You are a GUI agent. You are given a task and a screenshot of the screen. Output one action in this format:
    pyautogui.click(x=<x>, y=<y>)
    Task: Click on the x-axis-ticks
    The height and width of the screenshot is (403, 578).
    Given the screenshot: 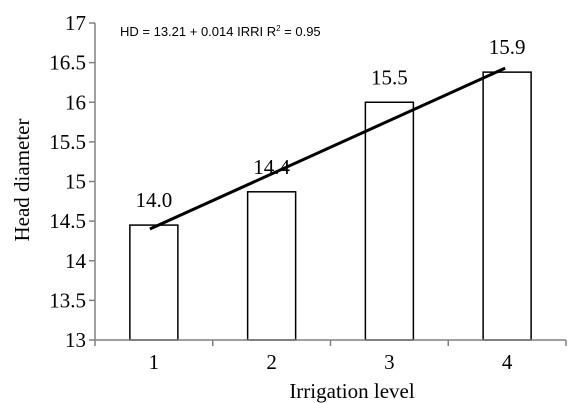 What is the action you would take?
    pyautogui.click(x=330, y=343)
    